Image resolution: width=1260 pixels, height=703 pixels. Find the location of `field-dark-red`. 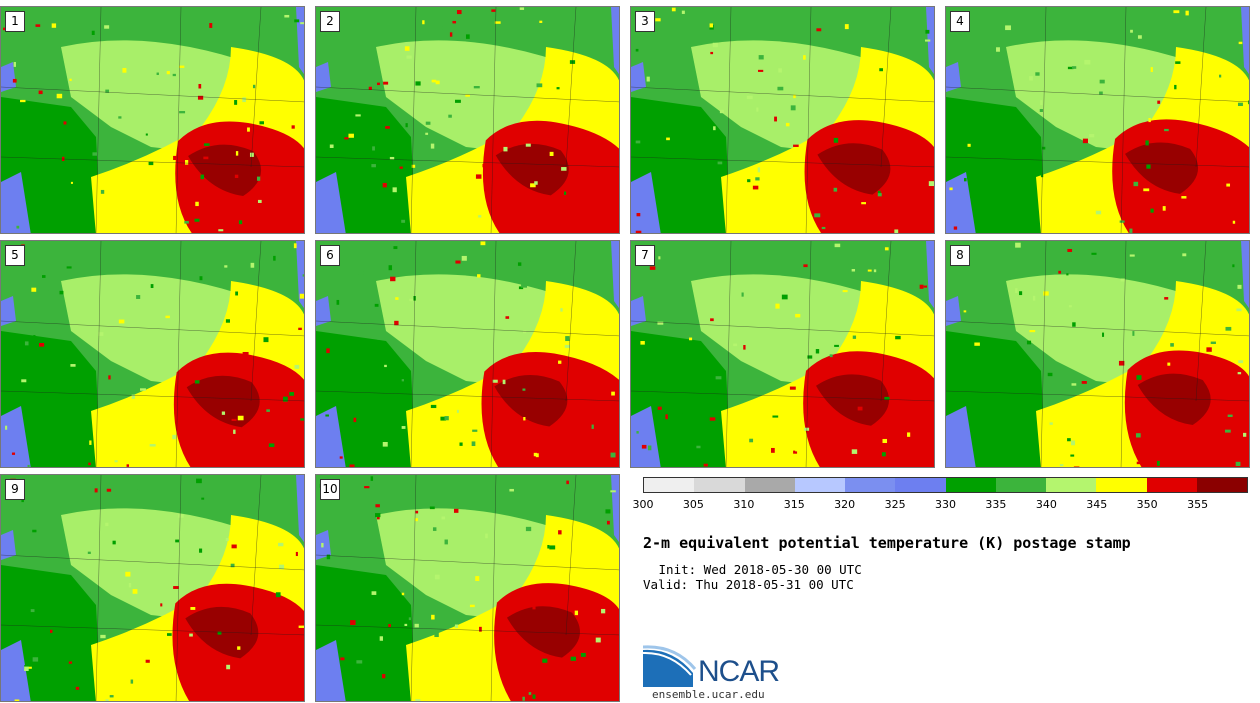

field-dark-red is located at coordinates (1162, 168).